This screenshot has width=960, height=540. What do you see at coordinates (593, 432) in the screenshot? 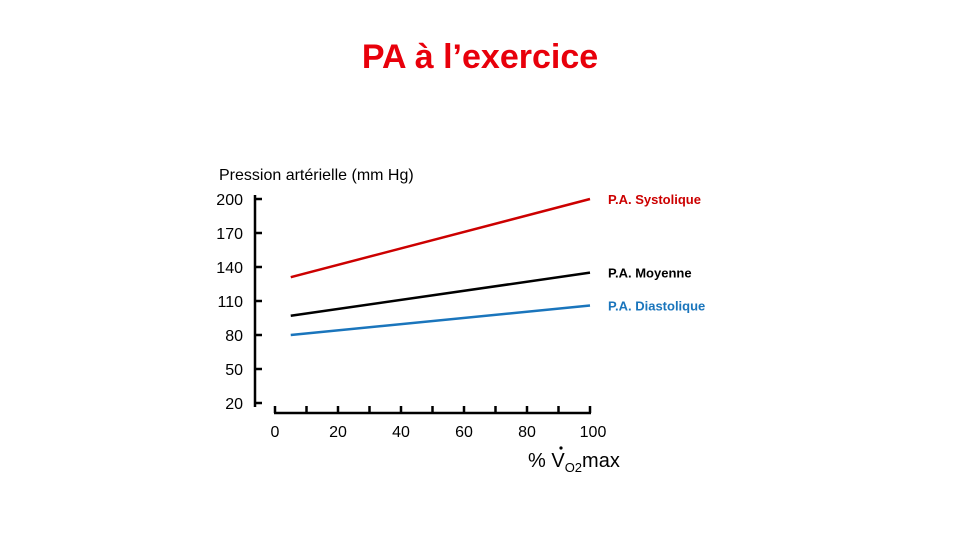
I see `x-tick-label: 100` at bounding box center [593, 432].